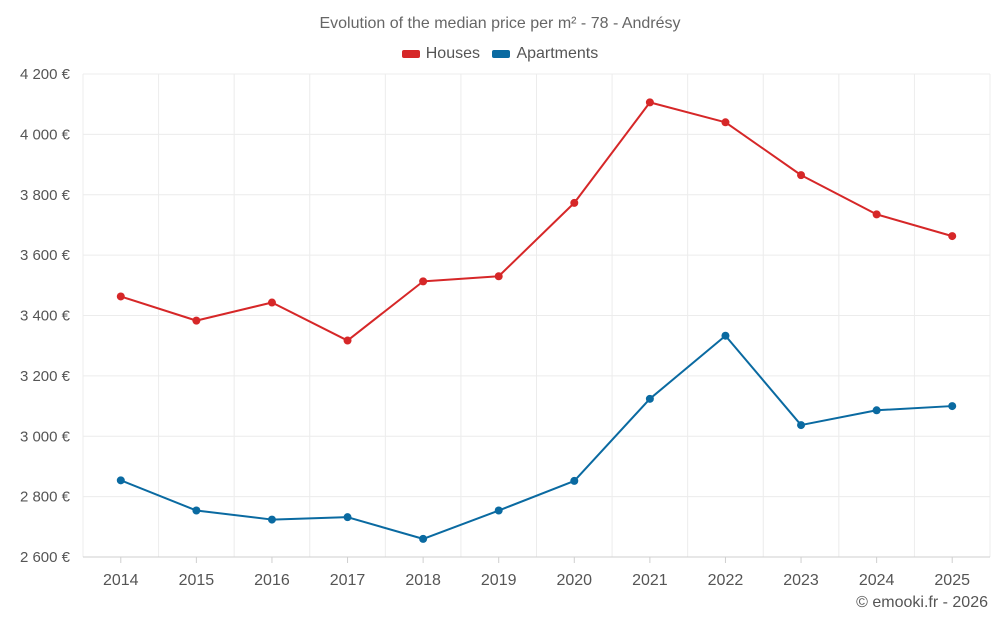 This screenshot has height=625, width=1000. What do you see at coordinates (557, 53) in the screenshot?
I see `legend-label-apartments: Apartments` at bounding box center [557, 53].